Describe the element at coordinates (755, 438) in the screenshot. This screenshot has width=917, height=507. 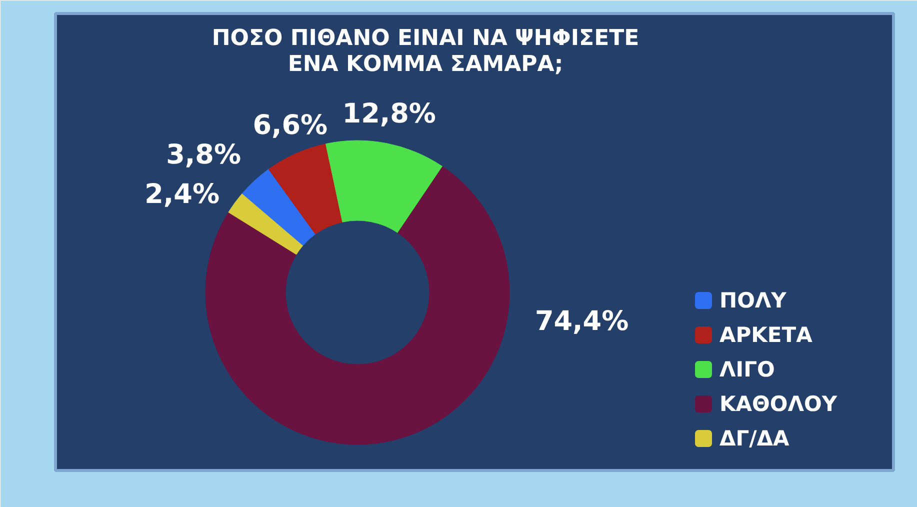
I see `legend-label: ΔΓ/ΔΑ` at that location.